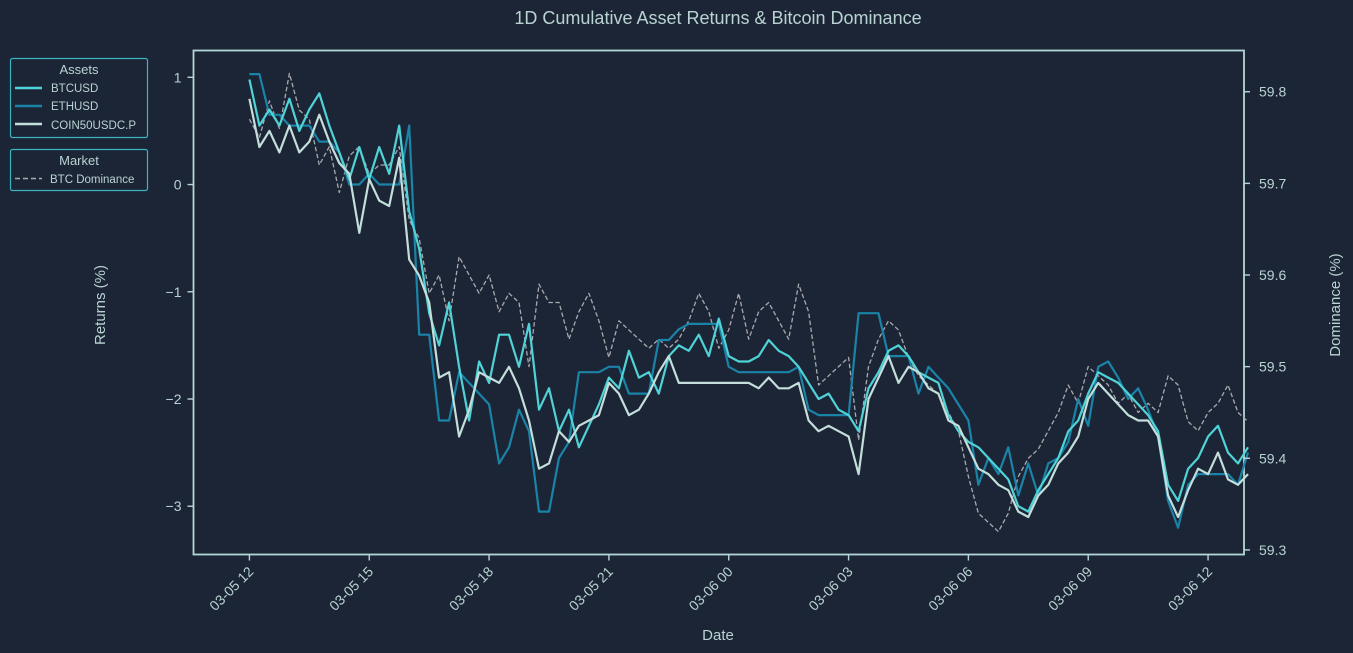  What do you see at coordinates (174, 292) in the screenshot?
I see `y-tick-label-left: −1` at bounding box center [174, 292].